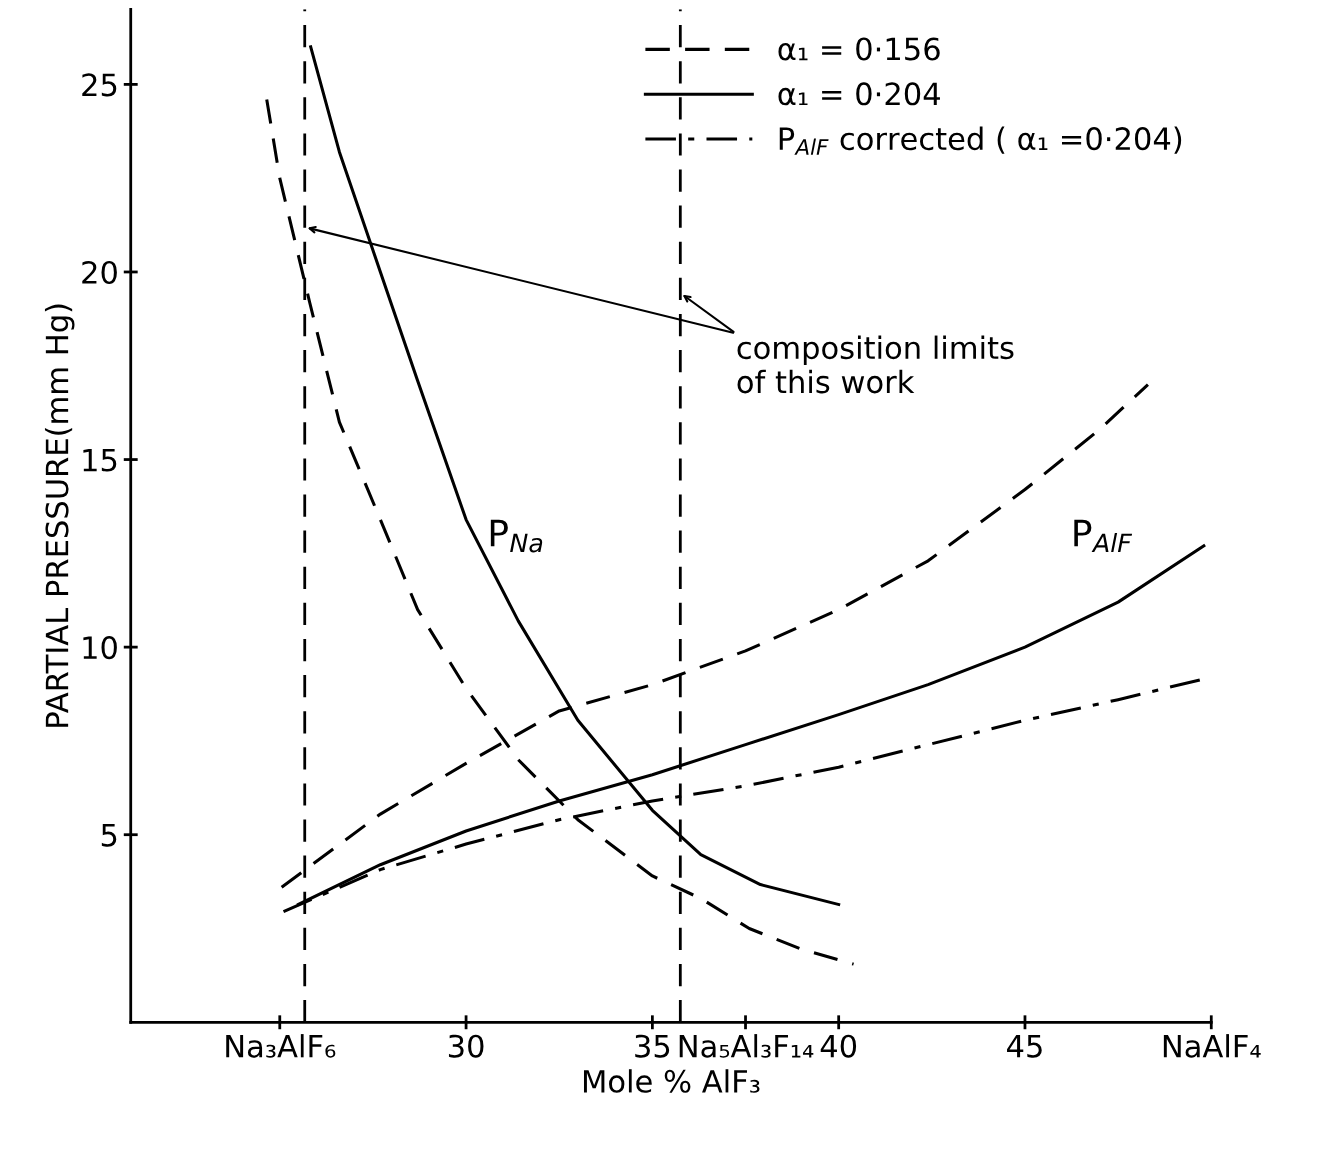  I want to click on legend-label: α₁ = 0·204, so click(859, 94).